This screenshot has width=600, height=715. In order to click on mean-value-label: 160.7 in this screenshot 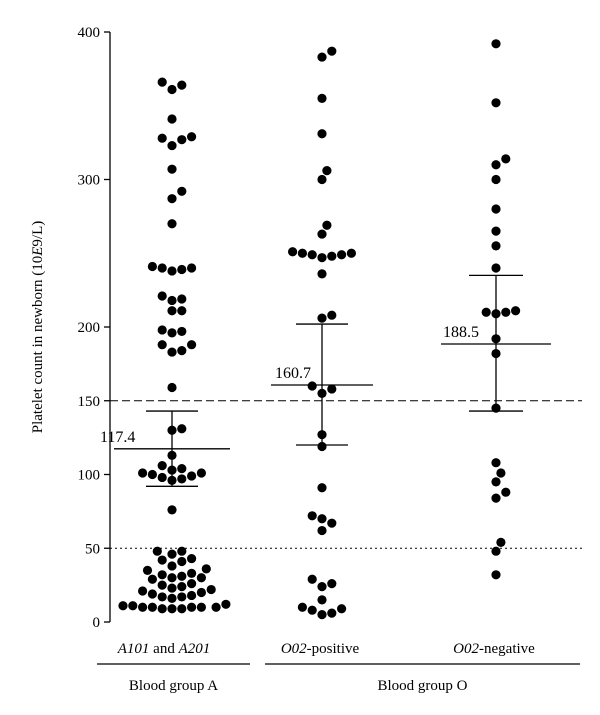, I will do `click(293, 373)`.